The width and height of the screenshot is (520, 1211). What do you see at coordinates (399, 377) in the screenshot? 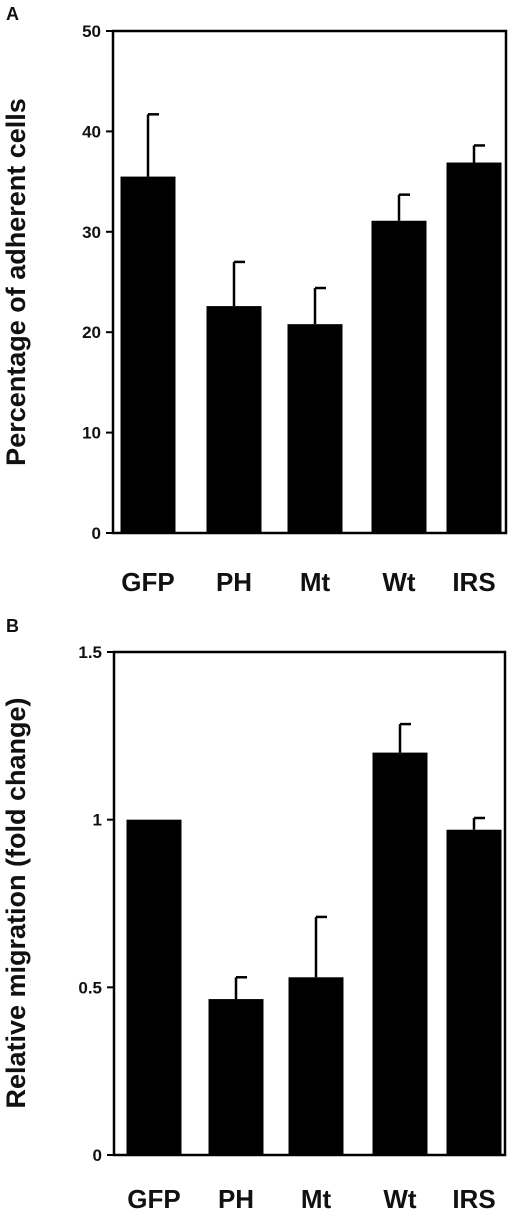
I see `panel-a-bar-wt` at bounding box center [399, 377].